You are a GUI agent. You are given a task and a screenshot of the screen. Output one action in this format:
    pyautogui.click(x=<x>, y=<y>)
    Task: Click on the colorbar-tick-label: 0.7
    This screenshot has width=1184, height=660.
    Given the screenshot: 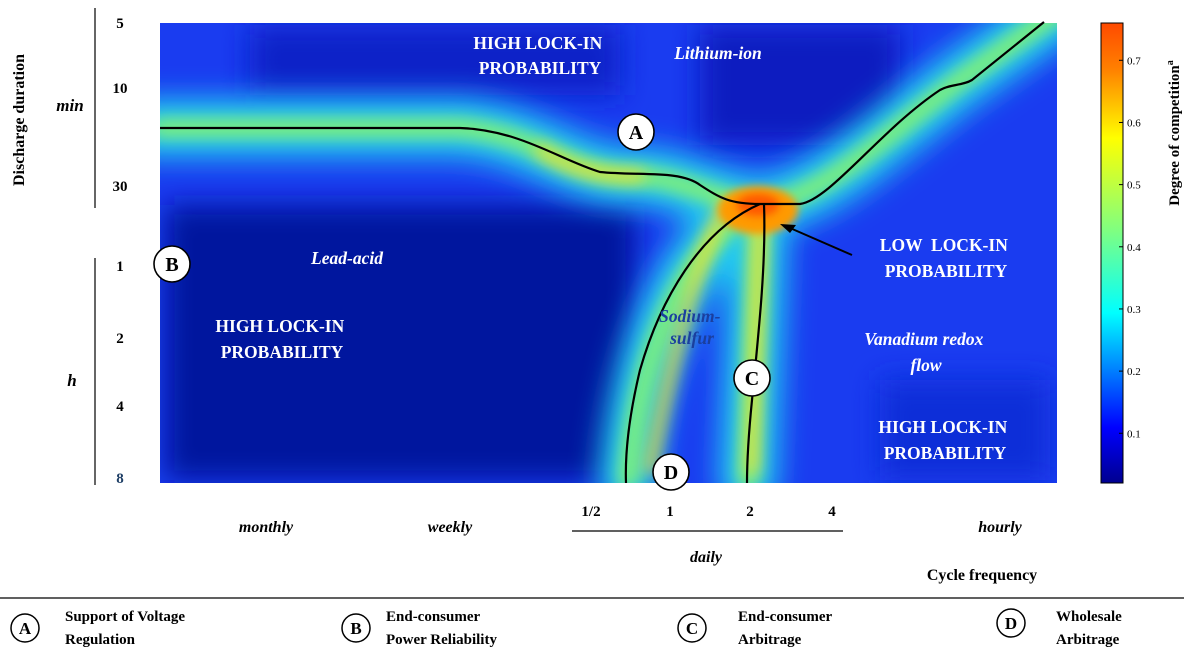 What is the action you would take?
    pyautogui.click(x=1134, y=61)
    